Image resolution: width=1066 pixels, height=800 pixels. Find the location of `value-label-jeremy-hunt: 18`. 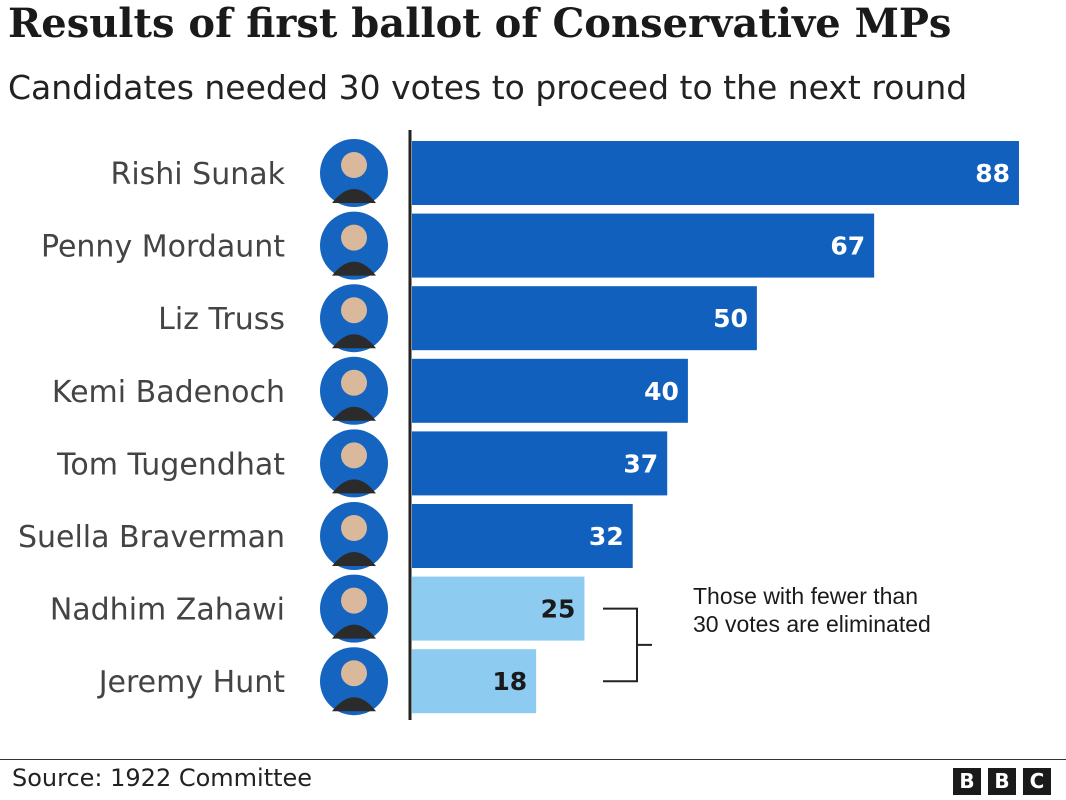

value-label-jeremy-hunt: 18 is located at coordinates (509, 681).